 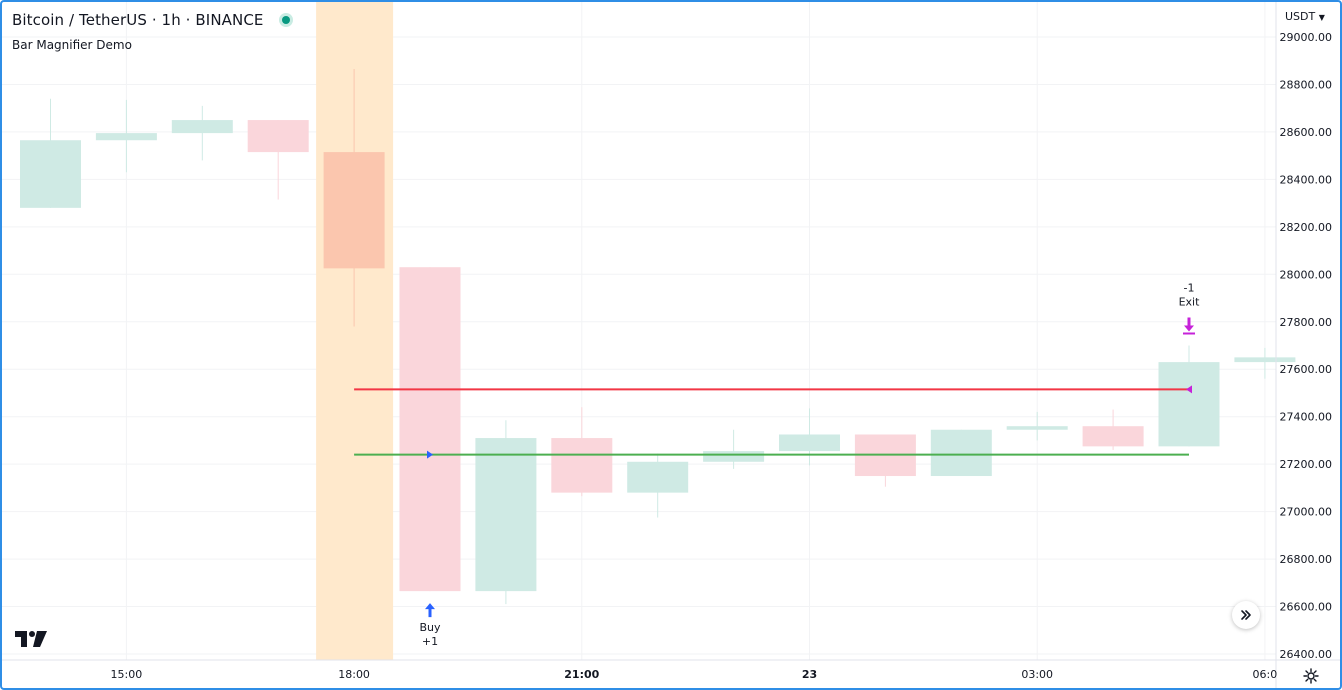 What do you see at coordinates (1306, 179) in the screenshot?
I see `y-tick-label: 28400.00` at bounding box center [1306, 179].